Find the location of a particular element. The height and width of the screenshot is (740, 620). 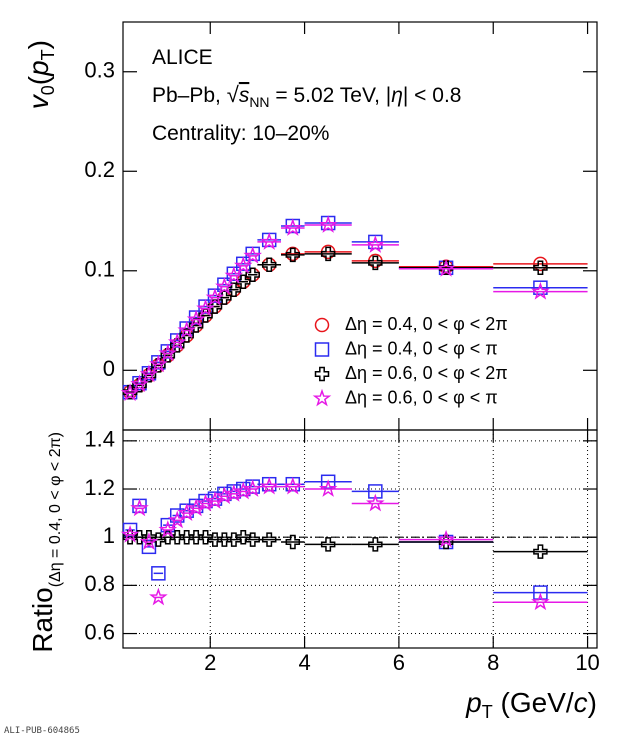

x-tick-label: 6 is located at coordinates (399, 662).